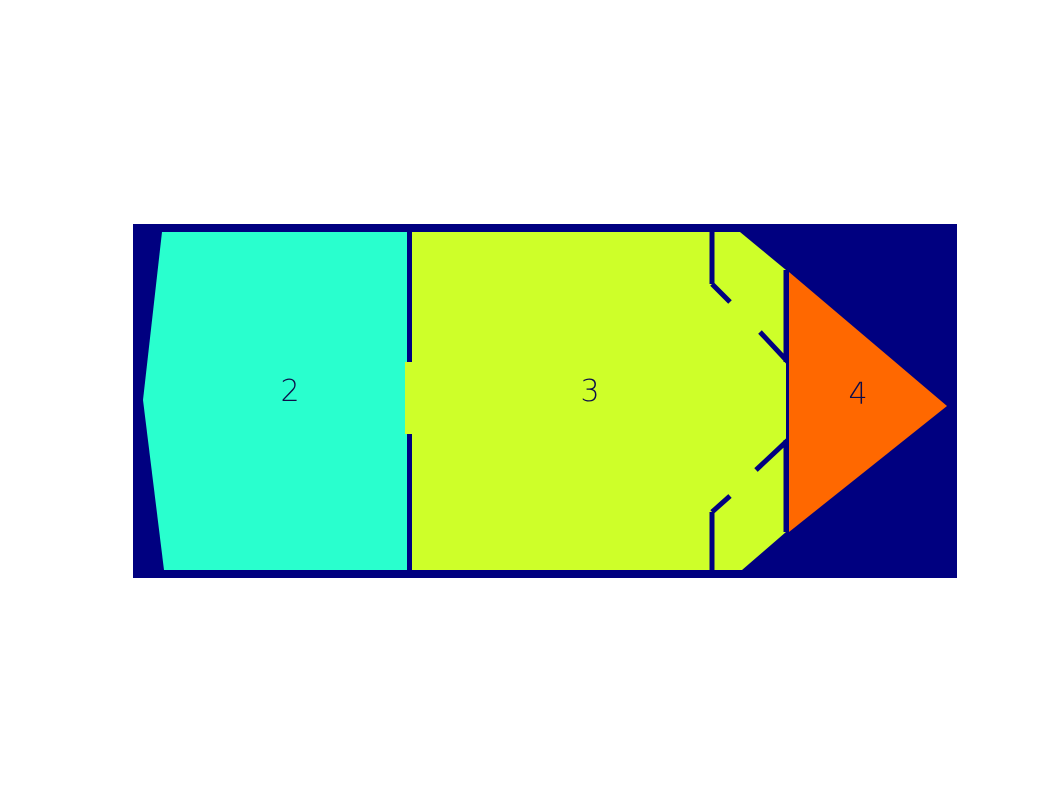  I want to click on region-3-label: 3, so click(589, 391).